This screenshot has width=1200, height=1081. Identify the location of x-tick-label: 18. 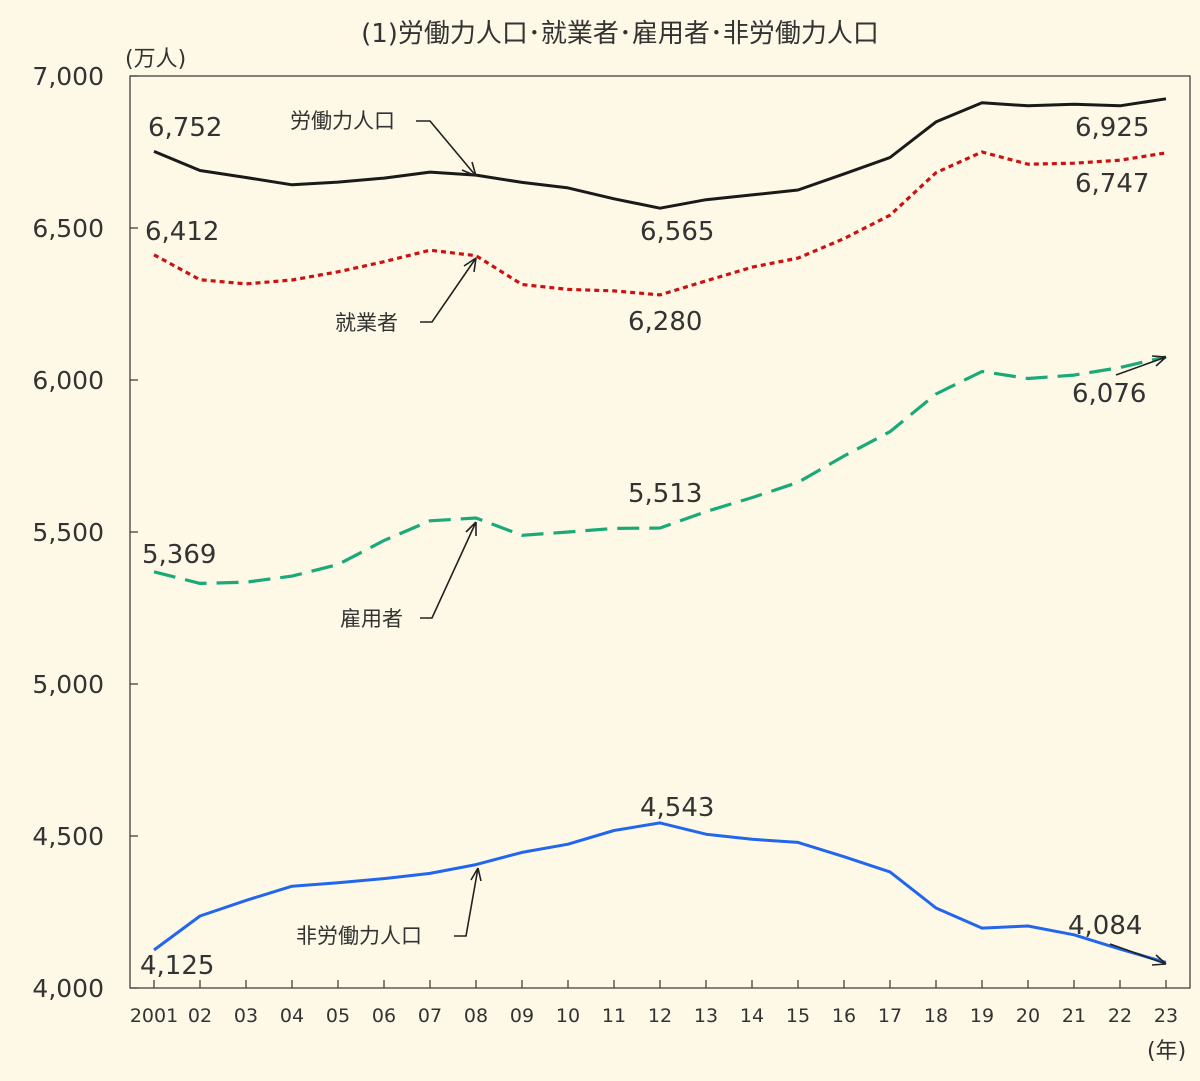
(936, 1016).